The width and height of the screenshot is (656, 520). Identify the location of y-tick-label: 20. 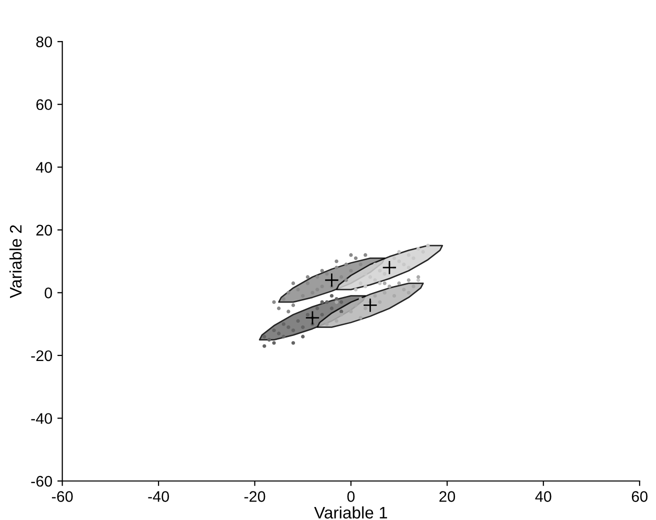
(44, 230).